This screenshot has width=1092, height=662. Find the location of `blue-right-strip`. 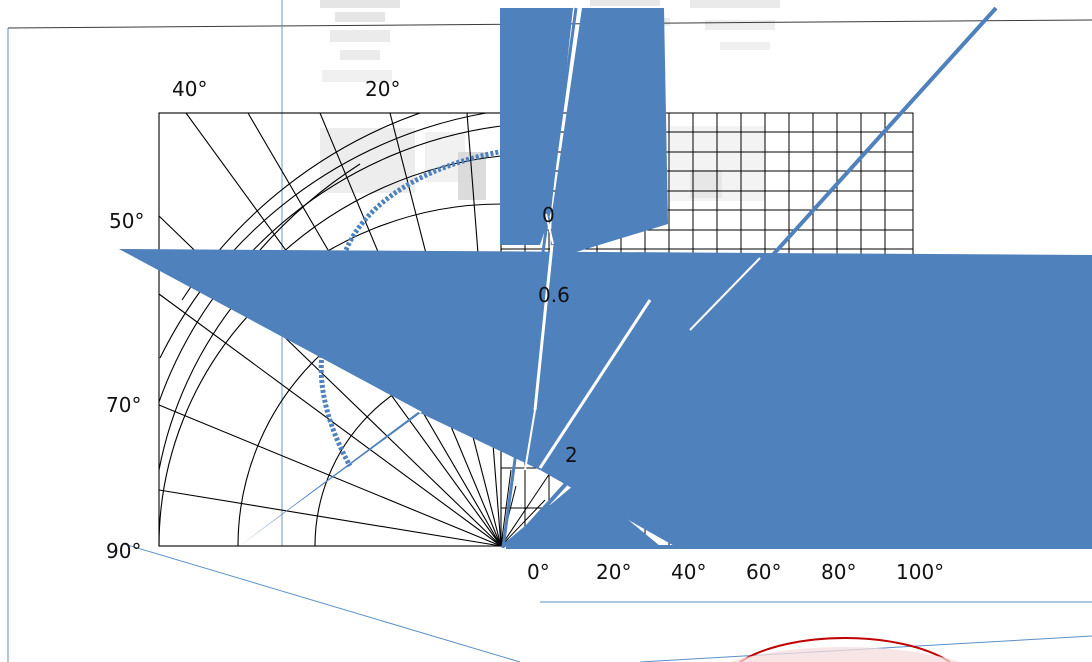

blue-right-strip is located at coordinates (609, 134).